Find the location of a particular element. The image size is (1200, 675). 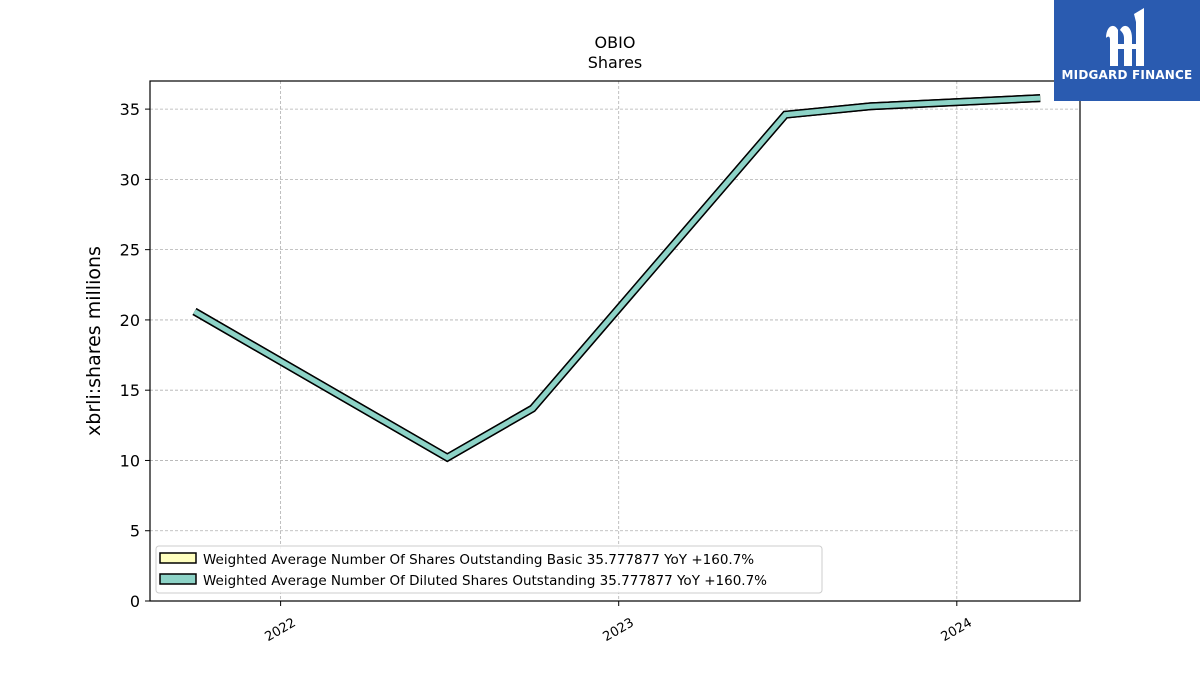

brand-logo: MIDGARD FINANCE is located at coordinates (1127, 50).